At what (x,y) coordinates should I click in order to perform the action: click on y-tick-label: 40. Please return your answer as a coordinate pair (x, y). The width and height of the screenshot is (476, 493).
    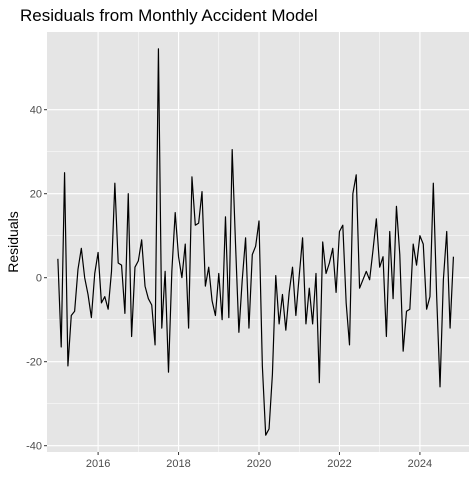
    Looking at the image, I should click on (36, 111).